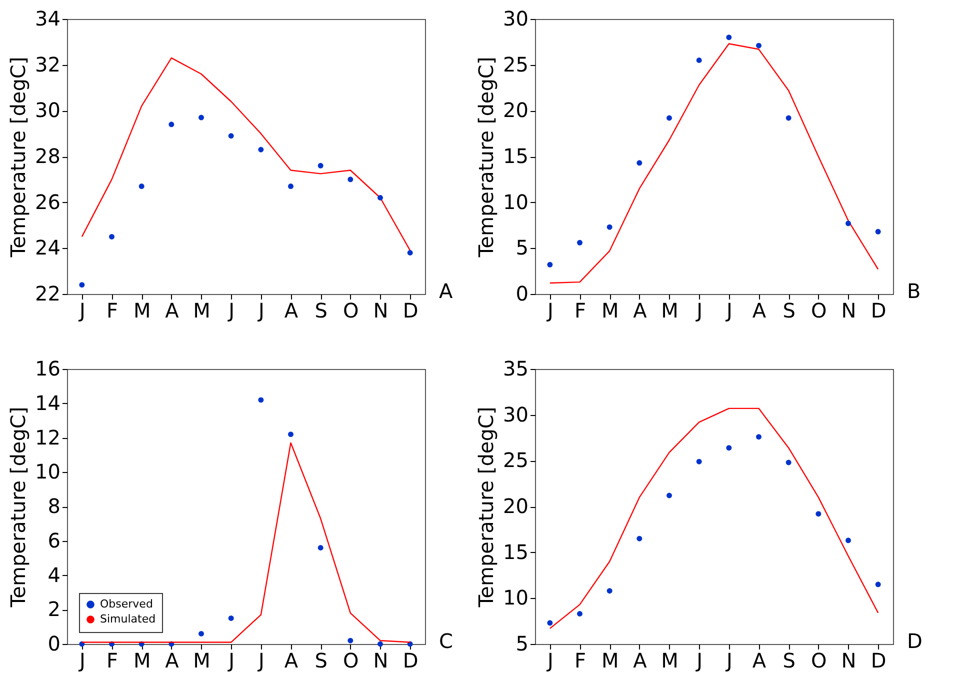  Describe the element at coordinates (47, 437) in the screenshot. I see `y-tick-label: 12` at that location.